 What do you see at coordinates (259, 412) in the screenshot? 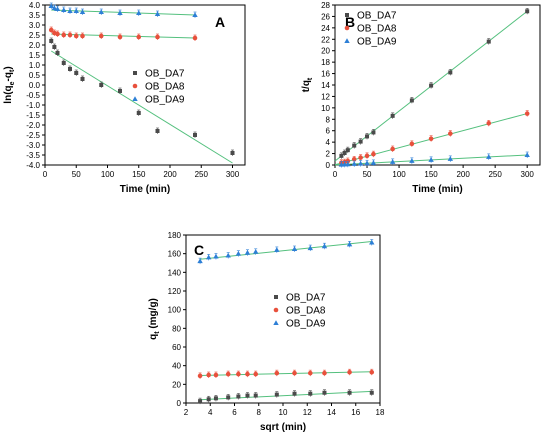
I see `x-tick-label: 8` at bounding box center [259, 412].